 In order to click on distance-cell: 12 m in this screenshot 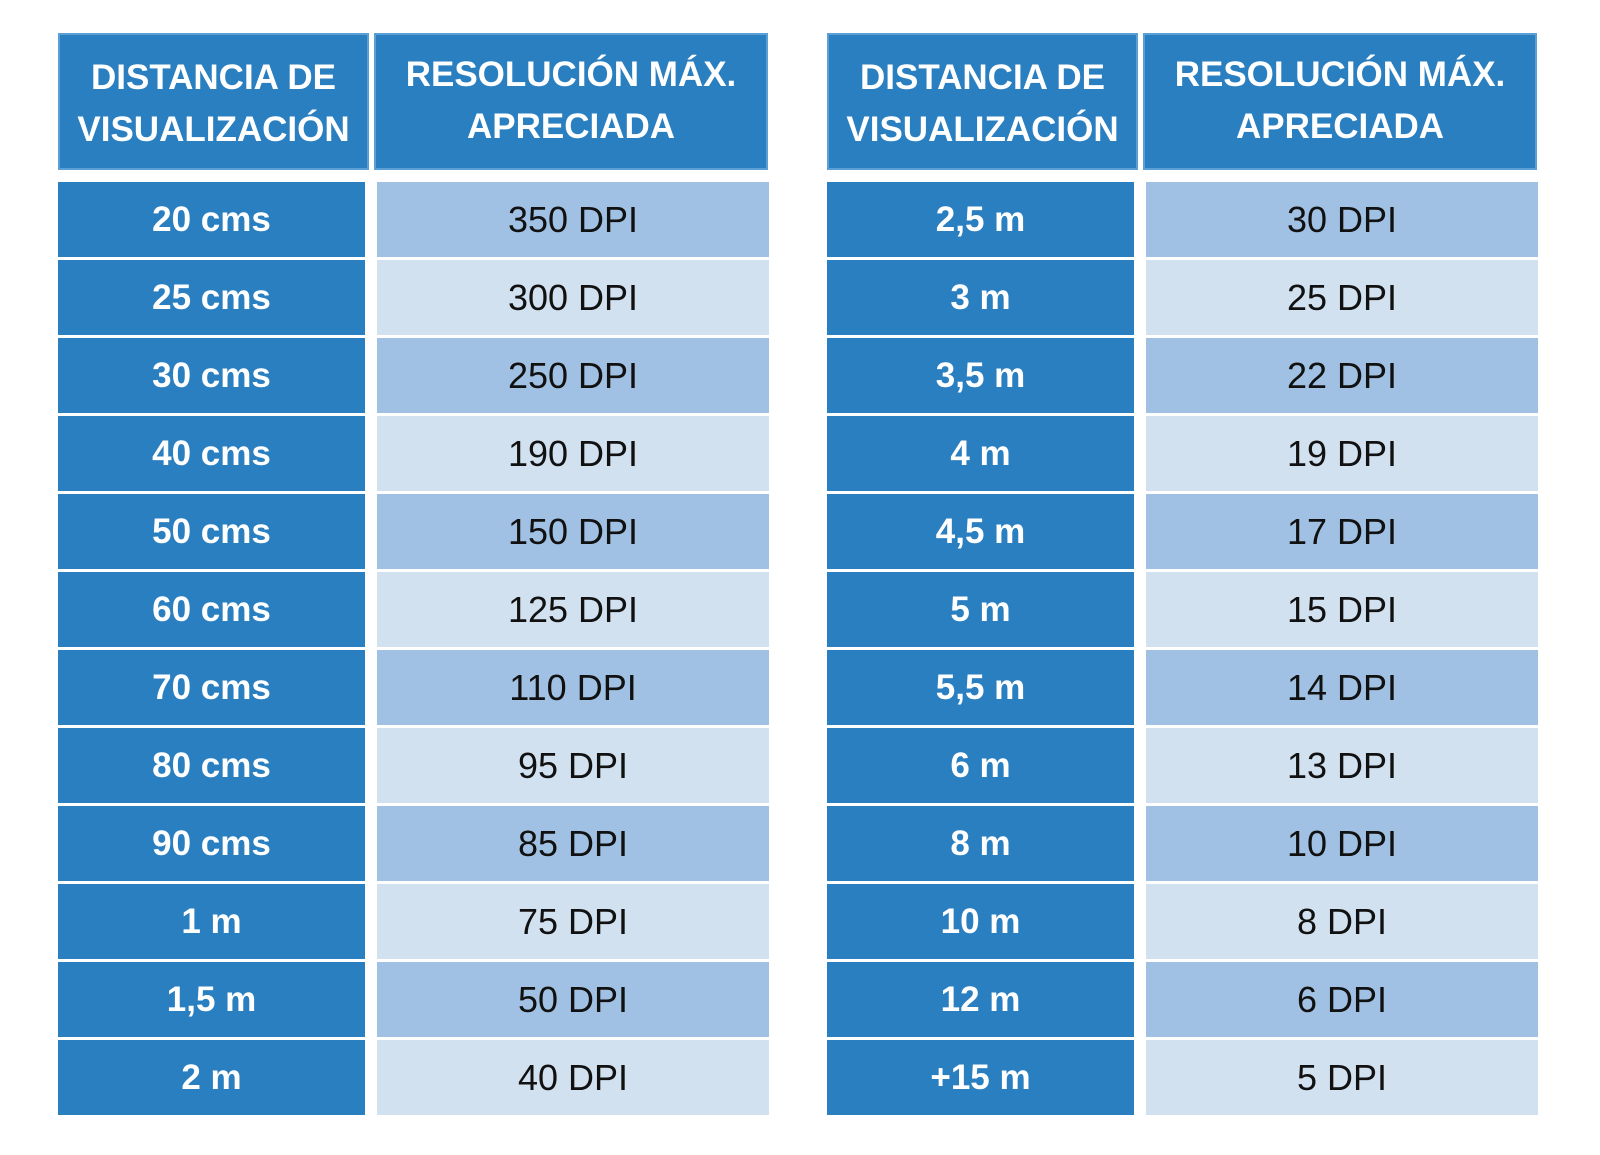, I will do `click(980, 999)`.